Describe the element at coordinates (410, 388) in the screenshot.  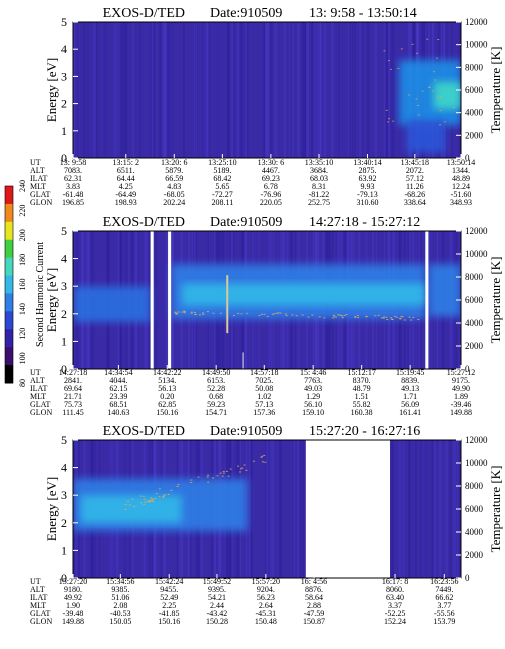
I see `table-cell: 49.13` at that location.